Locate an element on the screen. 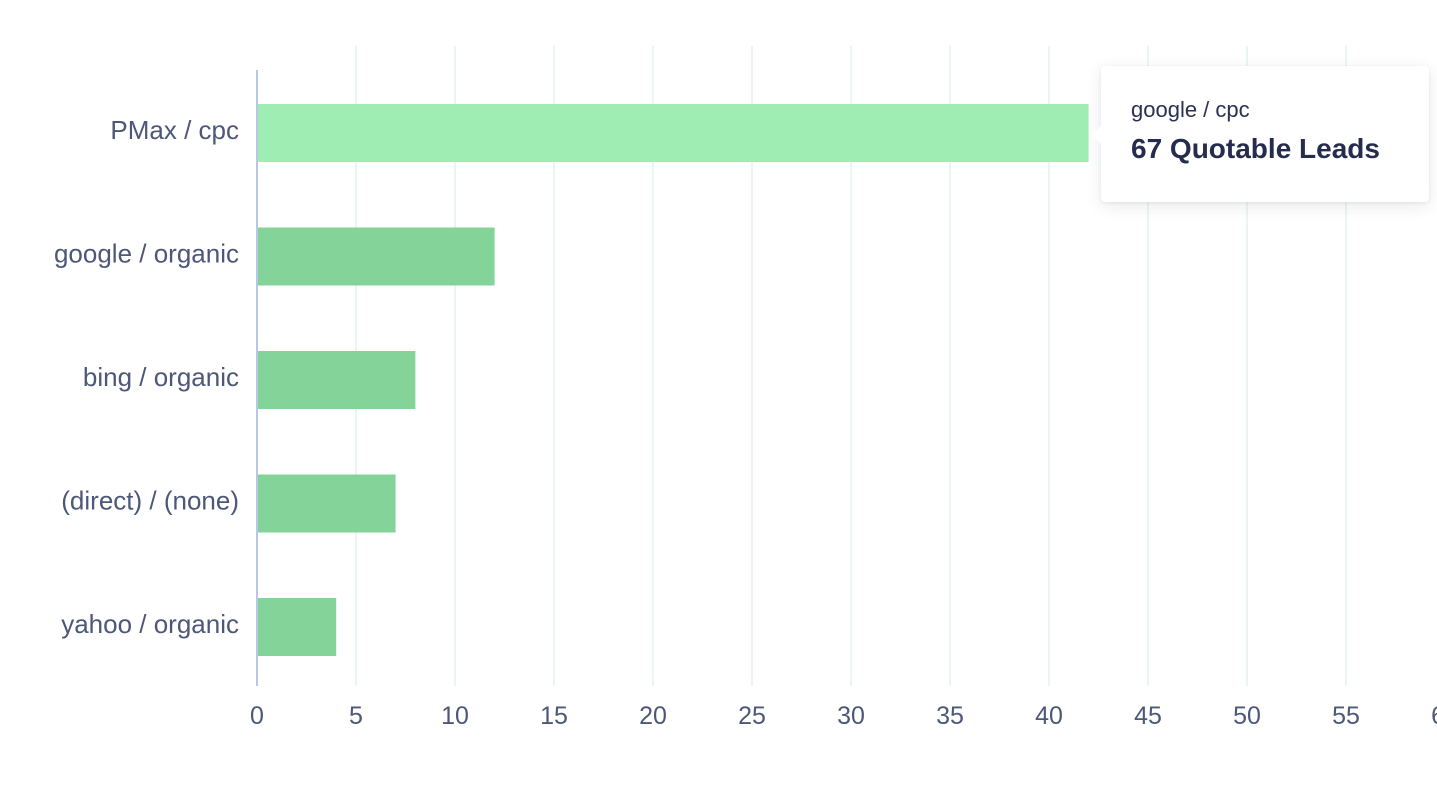 Image resolution: width=1437 pixels, height=808 pixels. x-tick-label: 60 is located at coordinates (1434, 716).